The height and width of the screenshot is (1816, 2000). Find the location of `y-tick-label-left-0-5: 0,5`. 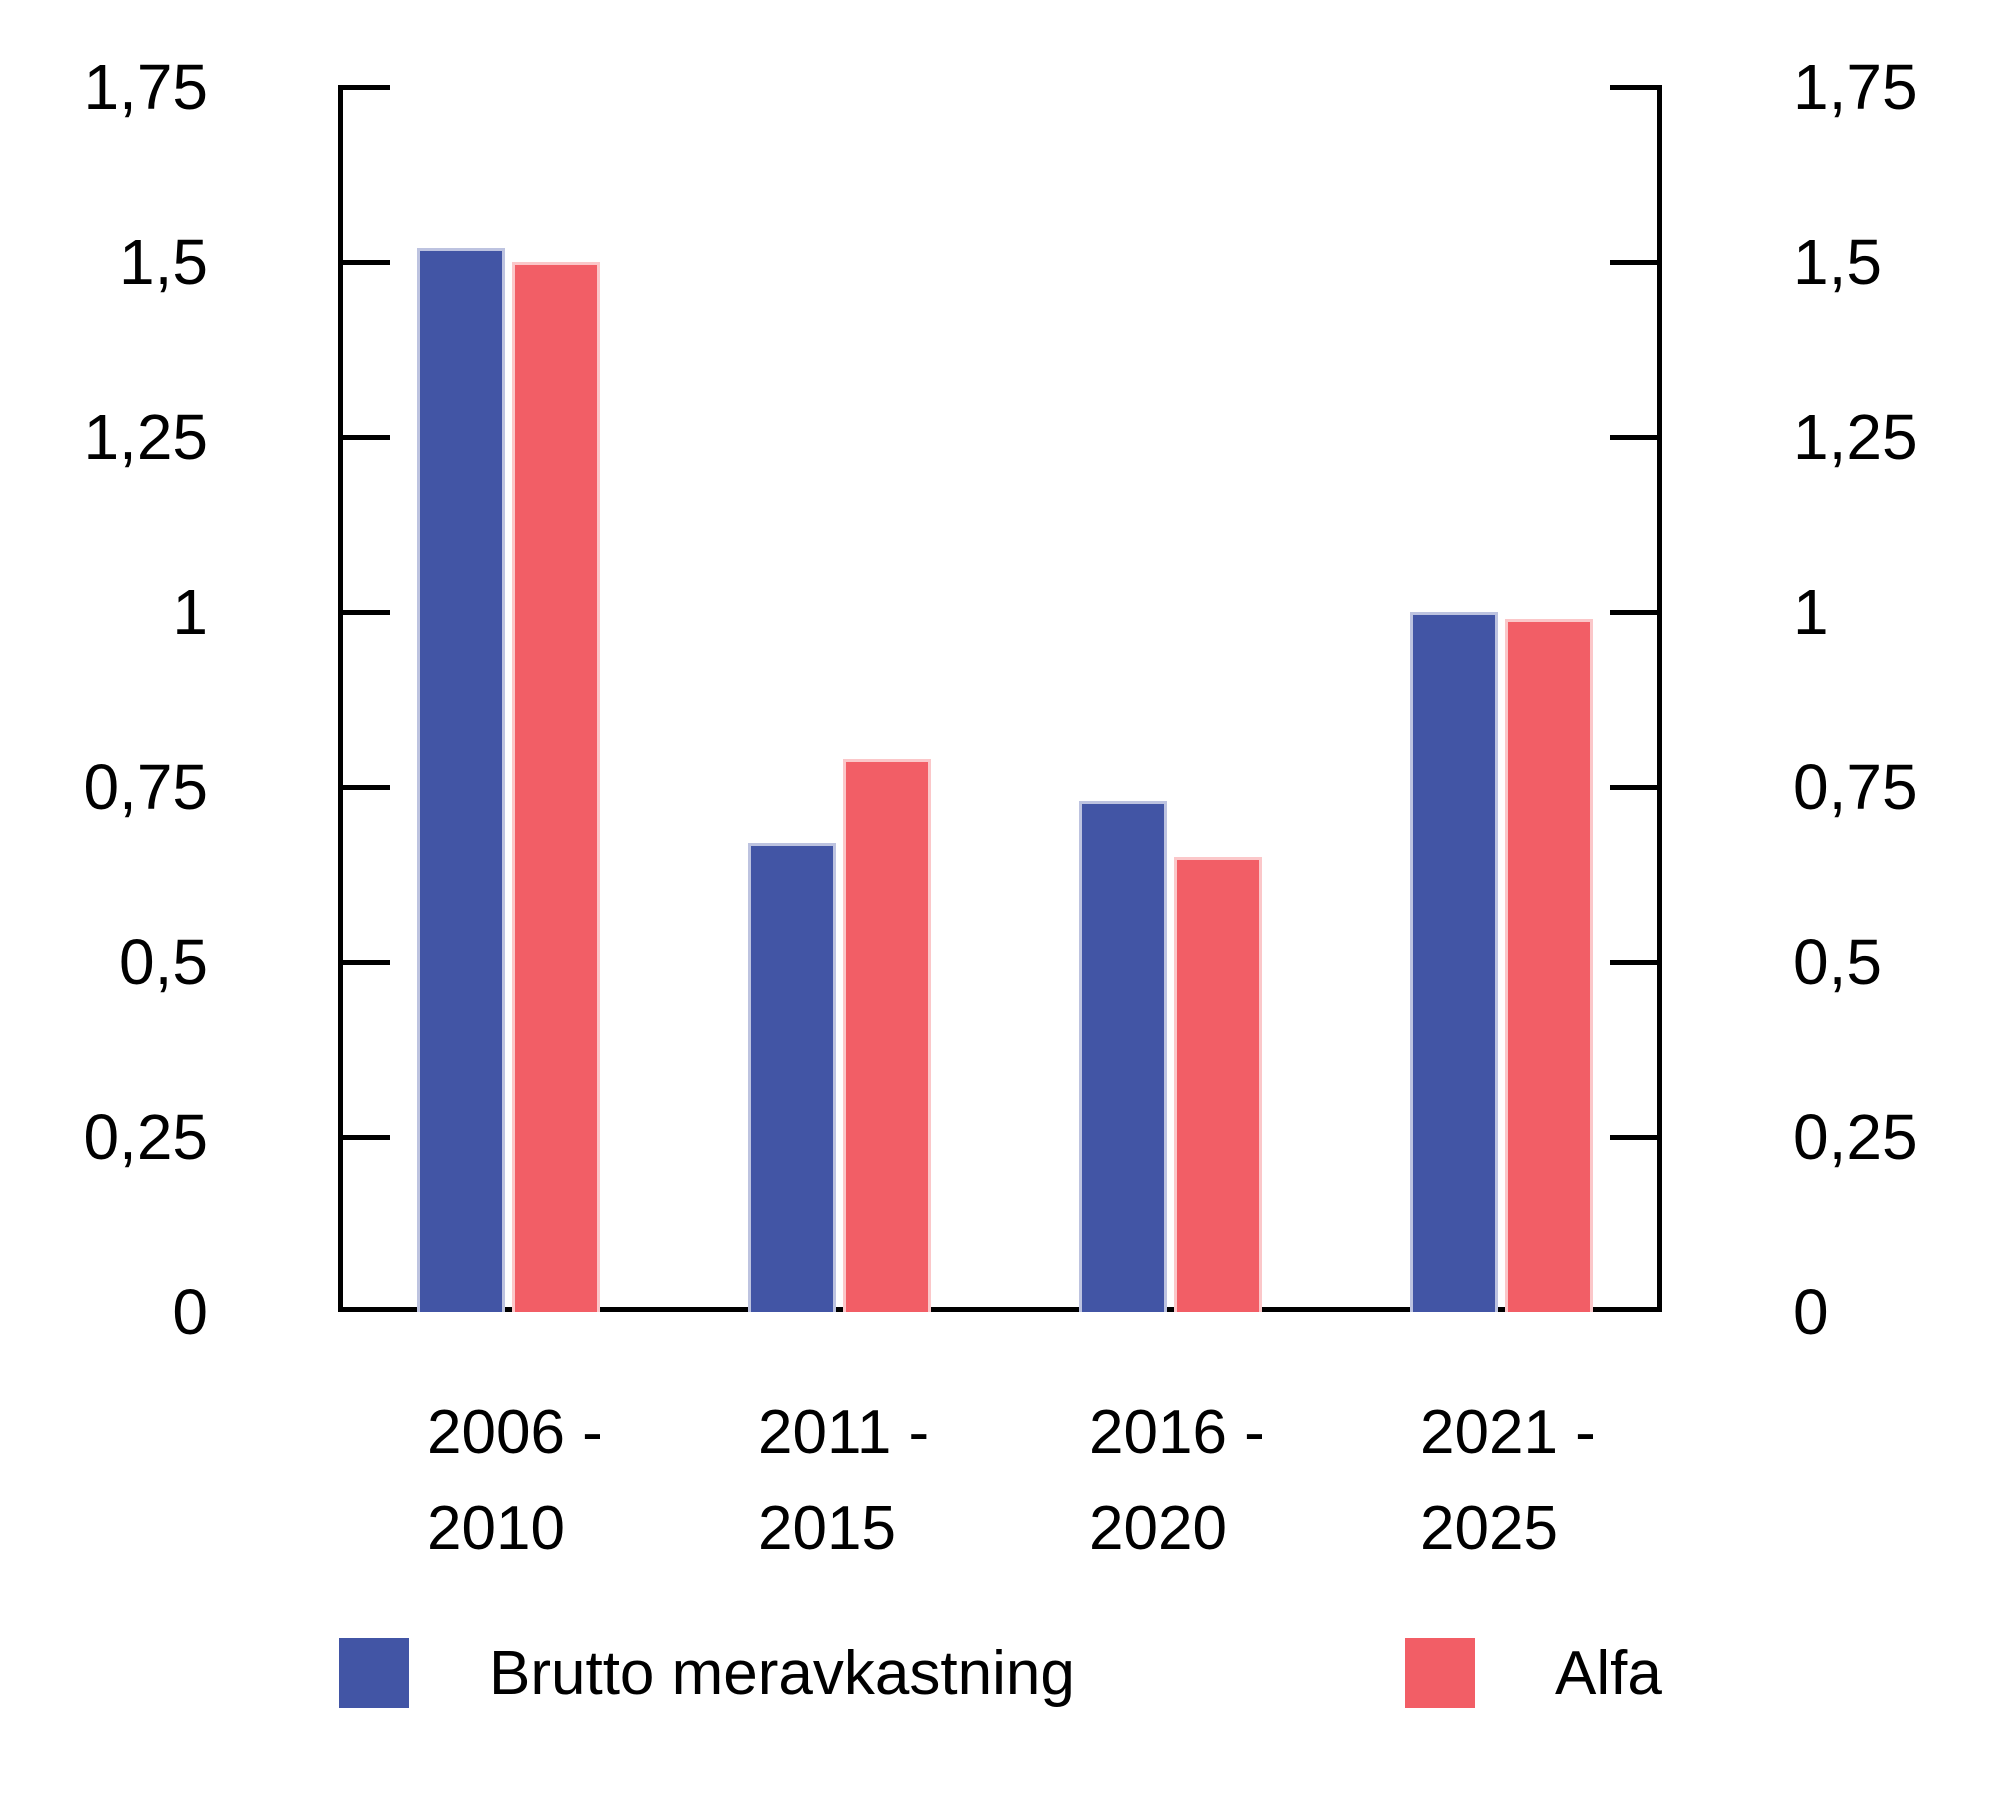

y-tick-label-left-0-5: 0,5 is located at coordinates (163, 962).